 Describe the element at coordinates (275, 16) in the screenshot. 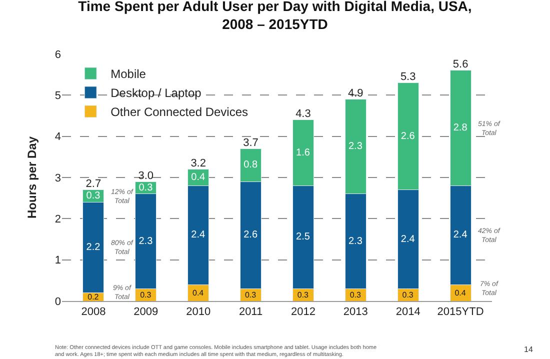

I see `chart-title: Time Spent per Adult User per Day with Digital Media, USA, 2008 – 2015YTD` at that location.